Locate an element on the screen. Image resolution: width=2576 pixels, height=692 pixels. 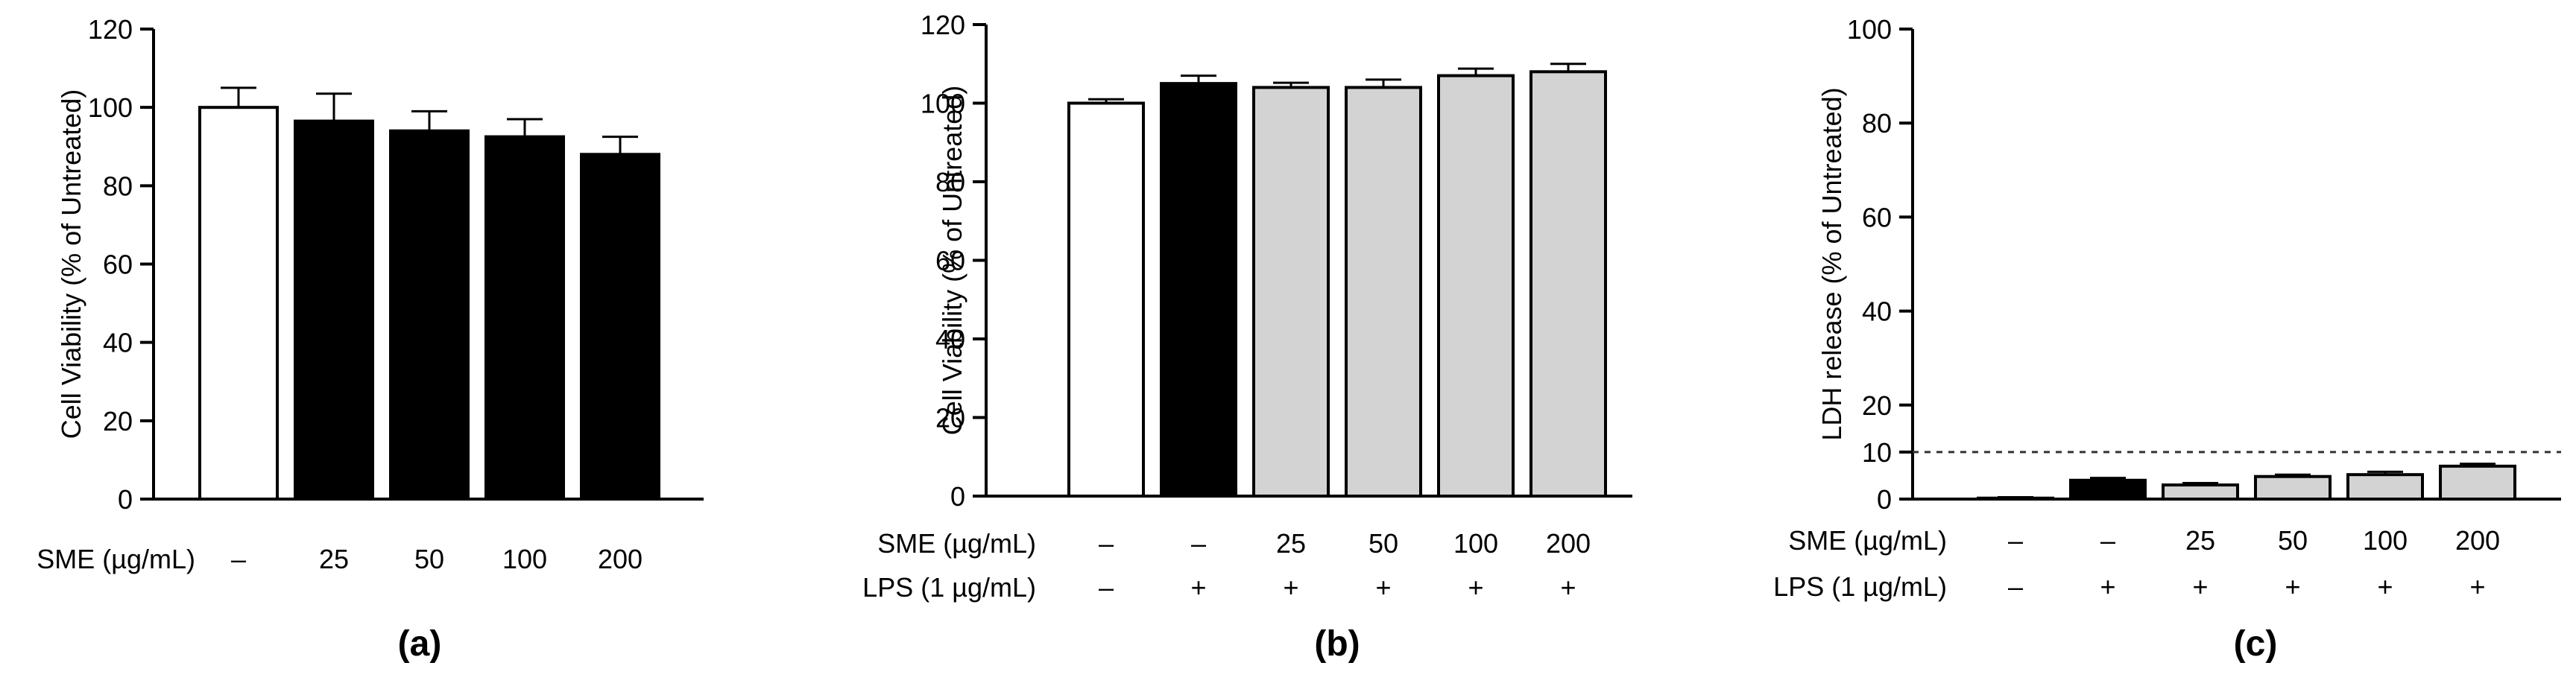
y-tick-label: 10 is located at coordinates (1877, 452).